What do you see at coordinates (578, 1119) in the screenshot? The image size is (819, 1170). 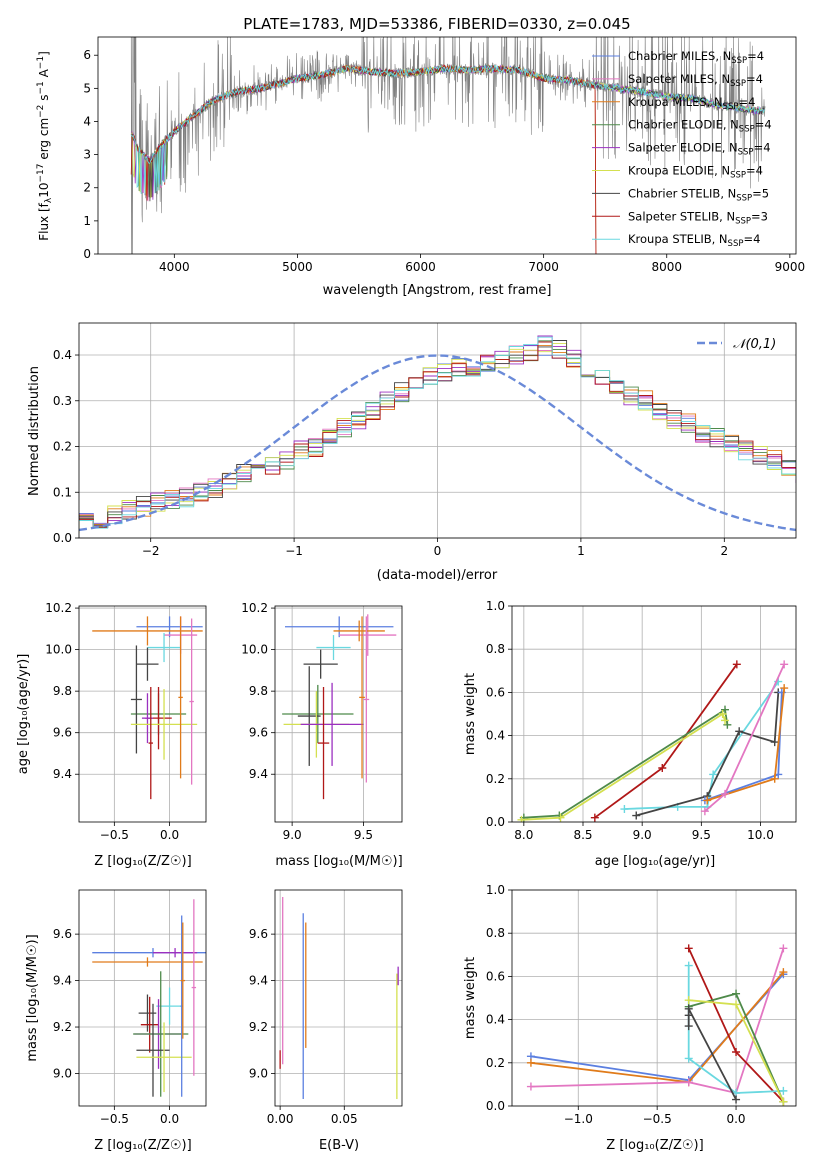 I see `x-tick-label: −1.0` at bounding box center [578, 1119].